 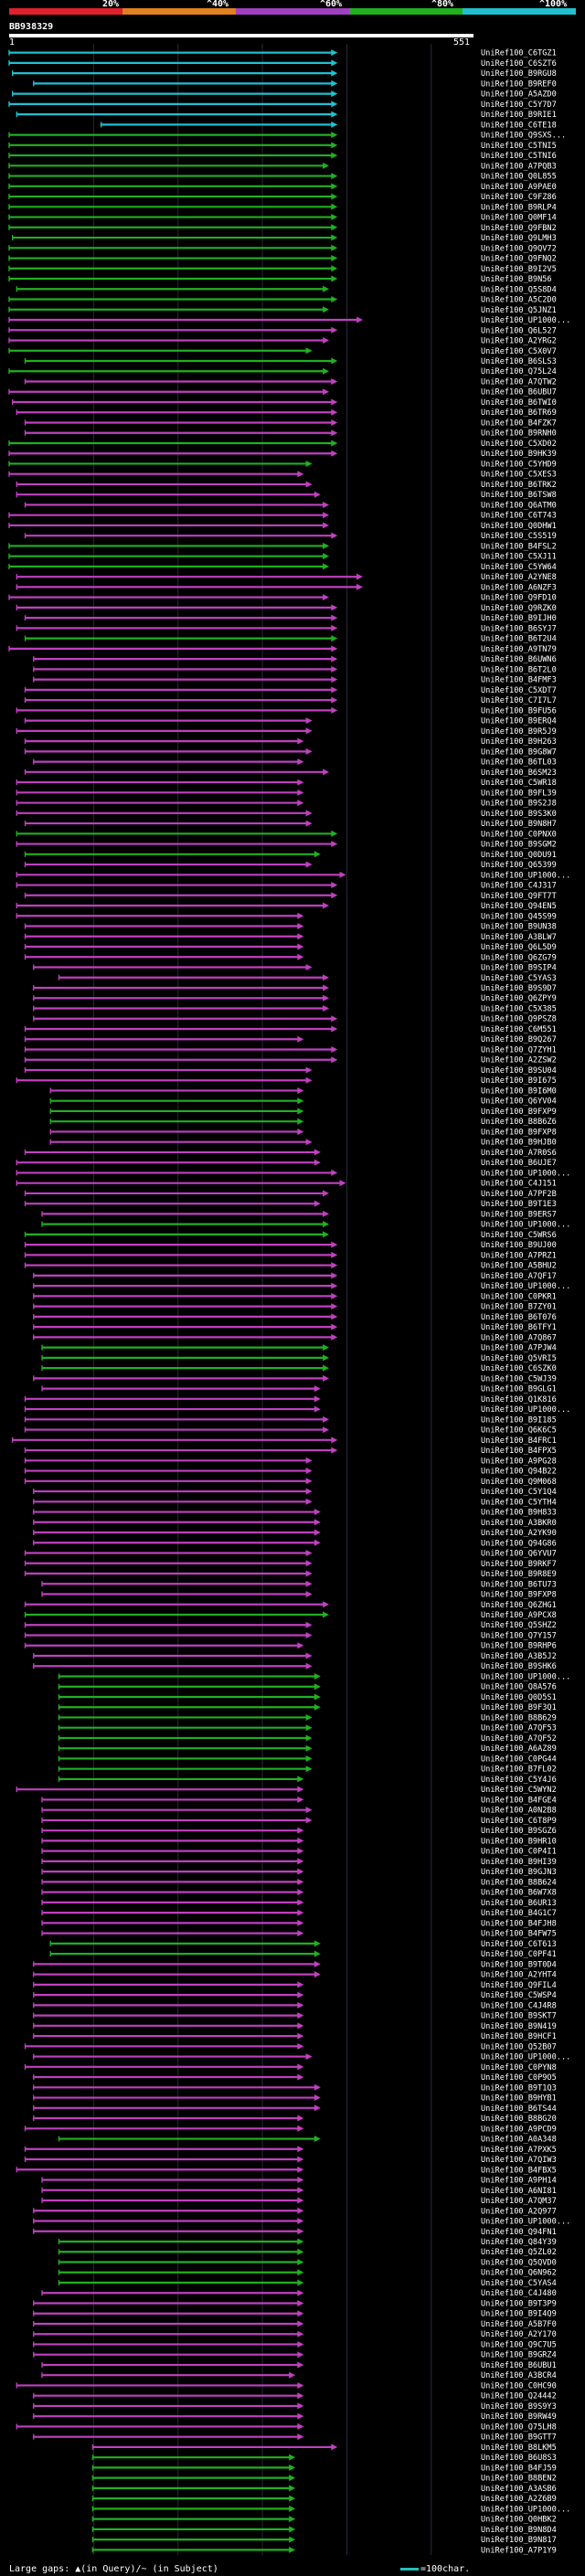 I want to click on hit-label: UniRef100_A9PG28, so click(x=519, y=1461).